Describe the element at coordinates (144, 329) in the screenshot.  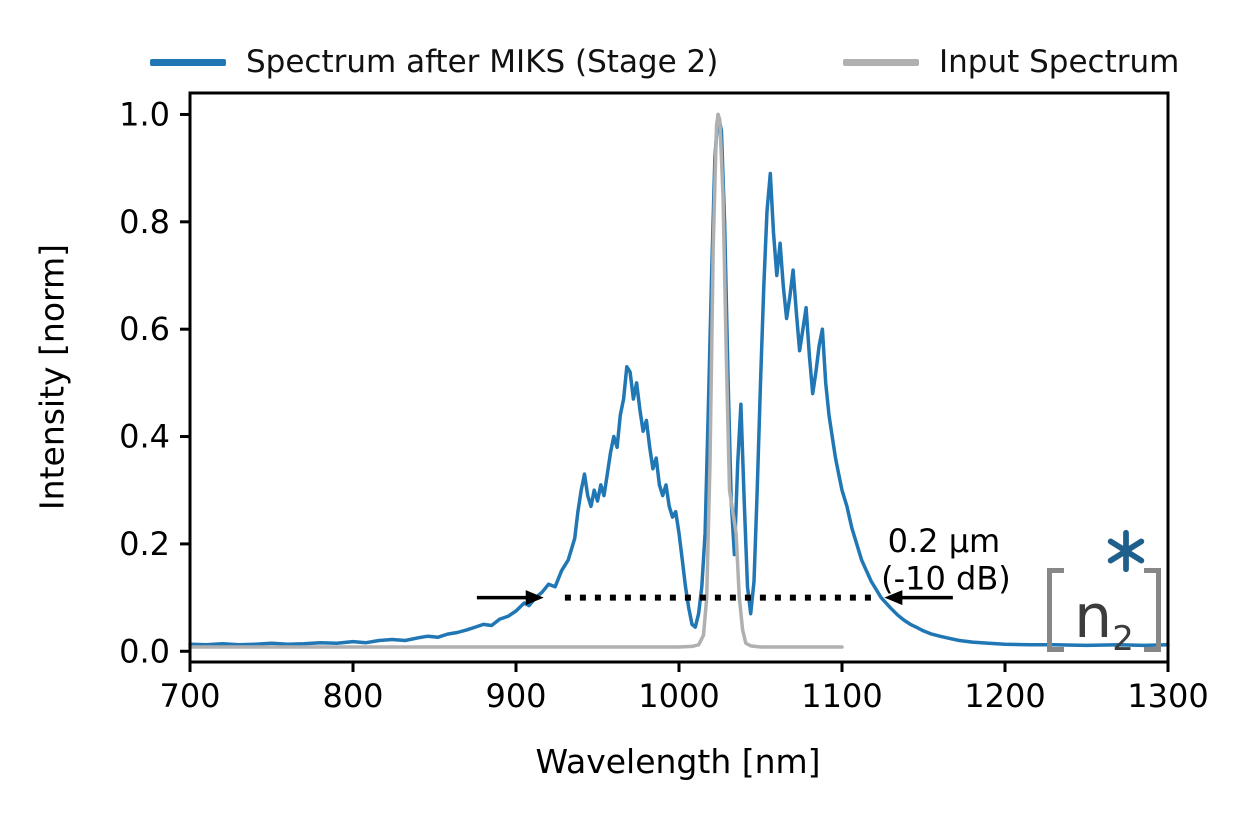
I see `y-tick-label: 0.6` at that location.